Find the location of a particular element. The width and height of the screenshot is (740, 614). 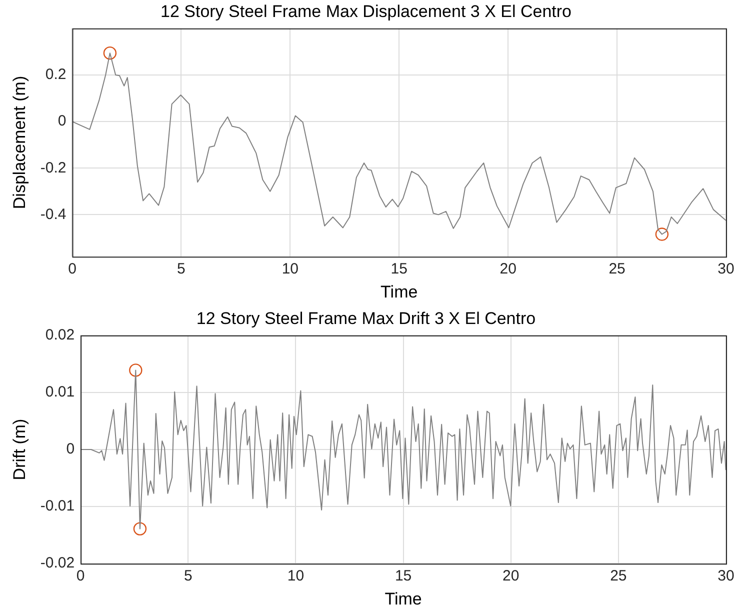

y-tick-label: -0.2 is located at coordinates (53, 167).